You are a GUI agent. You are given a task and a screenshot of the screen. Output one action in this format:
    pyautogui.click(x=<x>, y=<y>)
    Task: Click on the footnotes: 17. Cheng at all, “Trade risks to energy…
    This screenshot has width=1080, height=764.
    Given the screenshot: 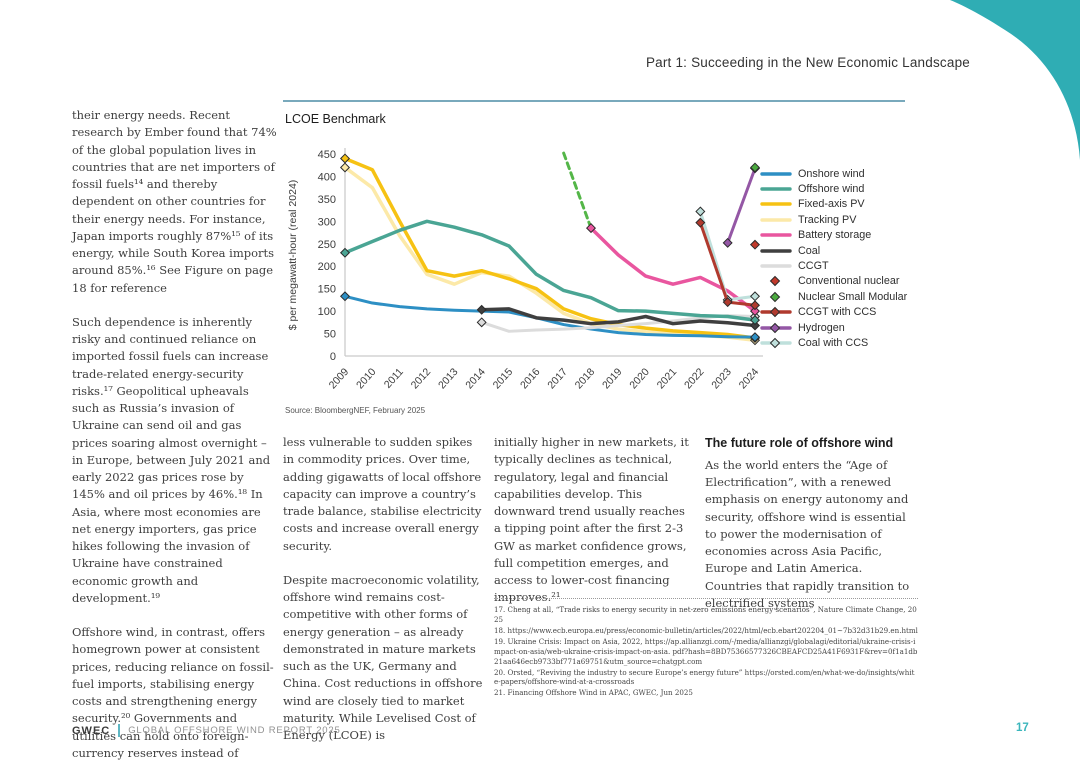 What is the action you would take?
    pyautogui.click(x=706, y=648)
    